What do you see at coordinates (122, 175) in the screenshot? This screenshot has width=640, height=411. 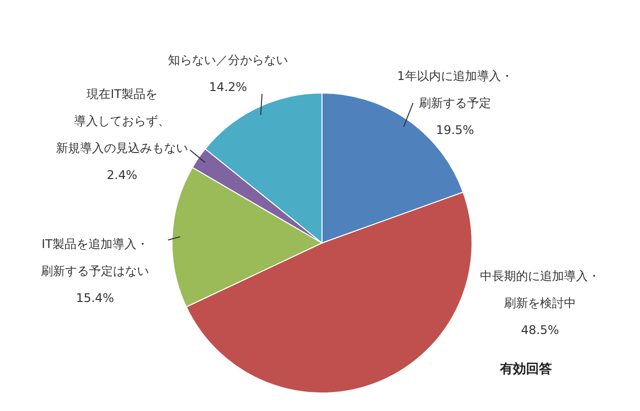 I see `data-label: 2.4%` at bounding box center [122, 175].